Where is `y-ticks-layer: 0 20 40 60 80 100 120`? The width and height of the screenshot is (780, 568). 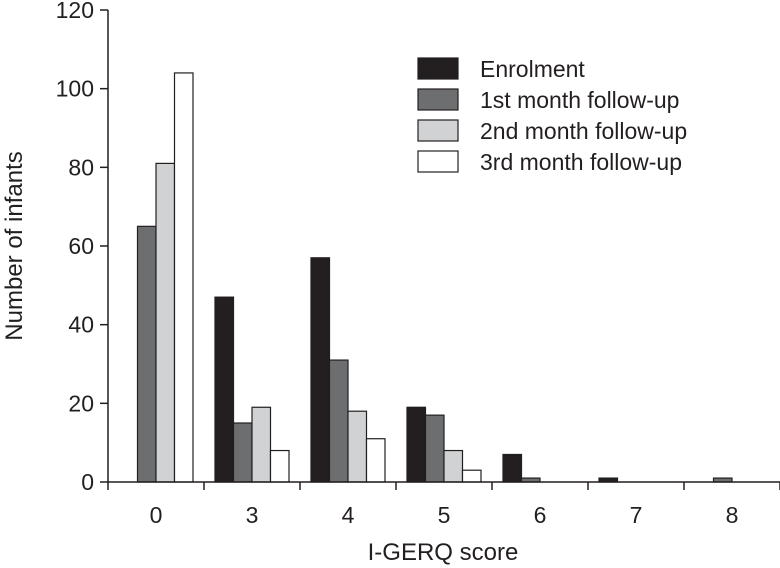
y-ticks-layer: 0 20 40 60 80 100 120 is located at coordinates (82, 247).